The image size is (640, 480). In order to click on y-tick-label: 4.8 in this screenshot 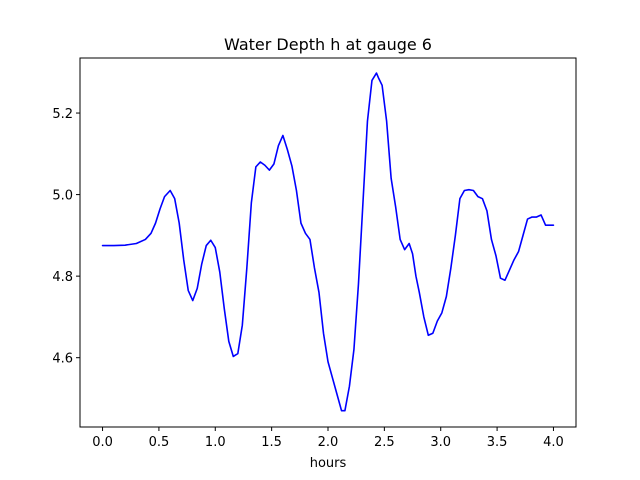, I will do `click(62, 277)`.